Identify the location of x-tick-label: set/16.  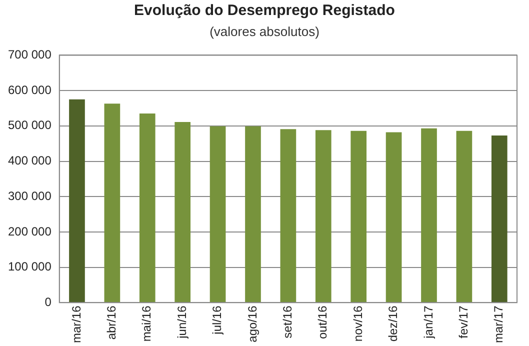
(287, 321).